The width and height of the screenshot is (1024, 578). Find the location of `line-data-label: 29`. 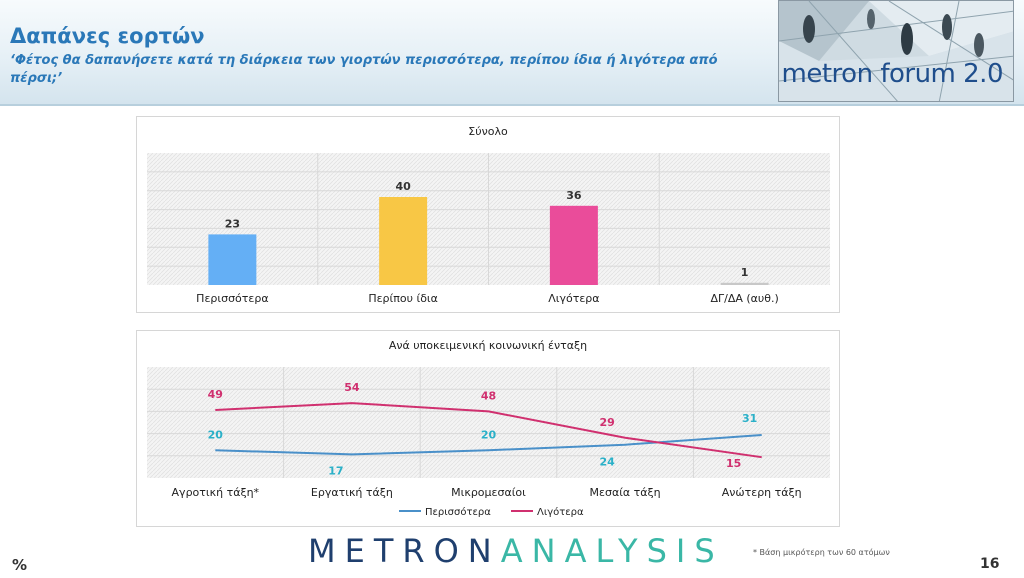

line-data-label: 29 is located at coordinates (606, 422).